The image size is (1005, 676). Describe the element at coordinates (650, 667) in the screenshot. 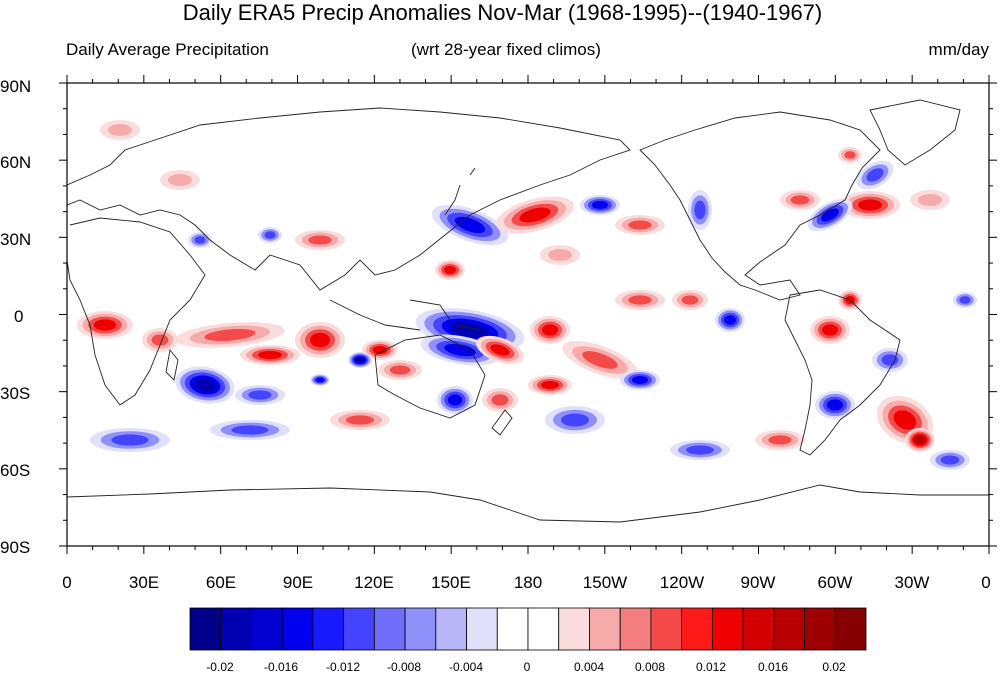

I see `colorbar-tick-label: 0.008` at that location.